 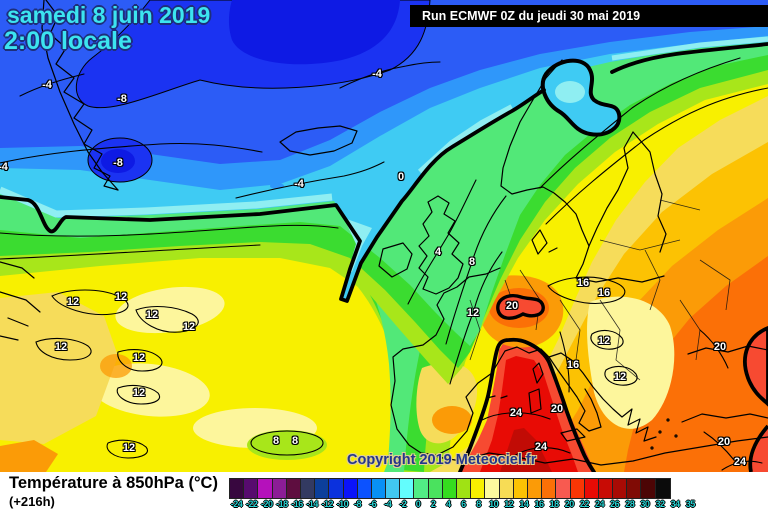 What do you see at coordinates (478, 504) in the screenshot?
I see `legend-value: 8` at bounding box center [478, 504].